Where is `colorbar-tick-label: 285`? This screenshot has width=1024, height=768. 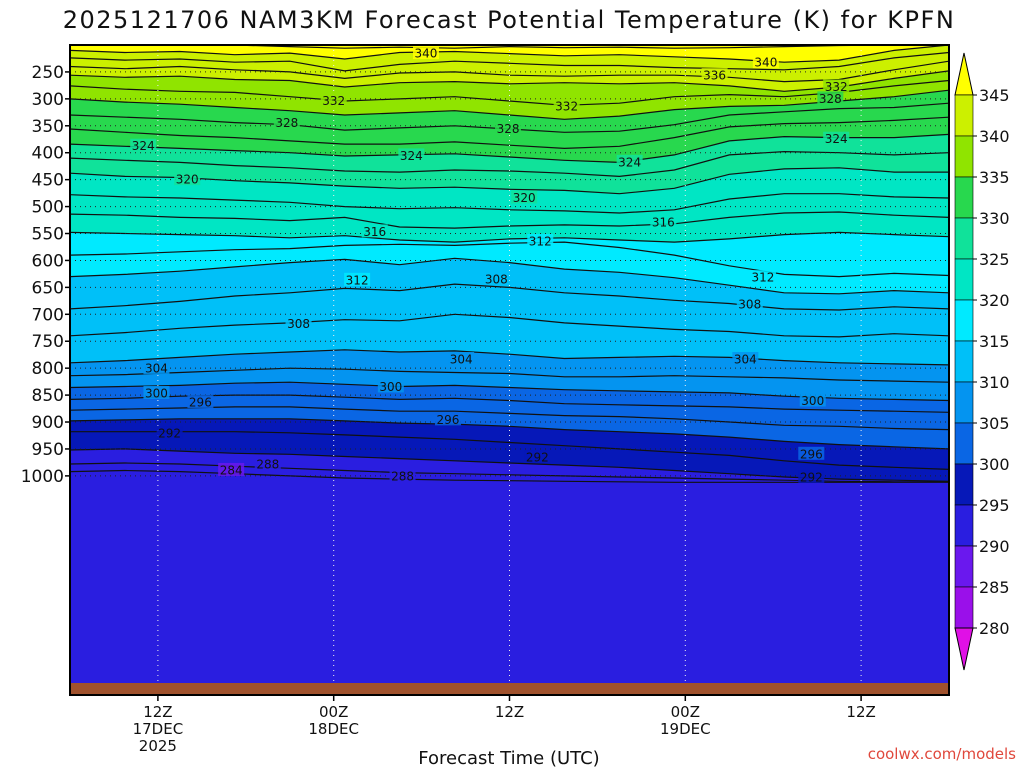
colorbar-tick-label: 285 is located at coordinates (994, 587).